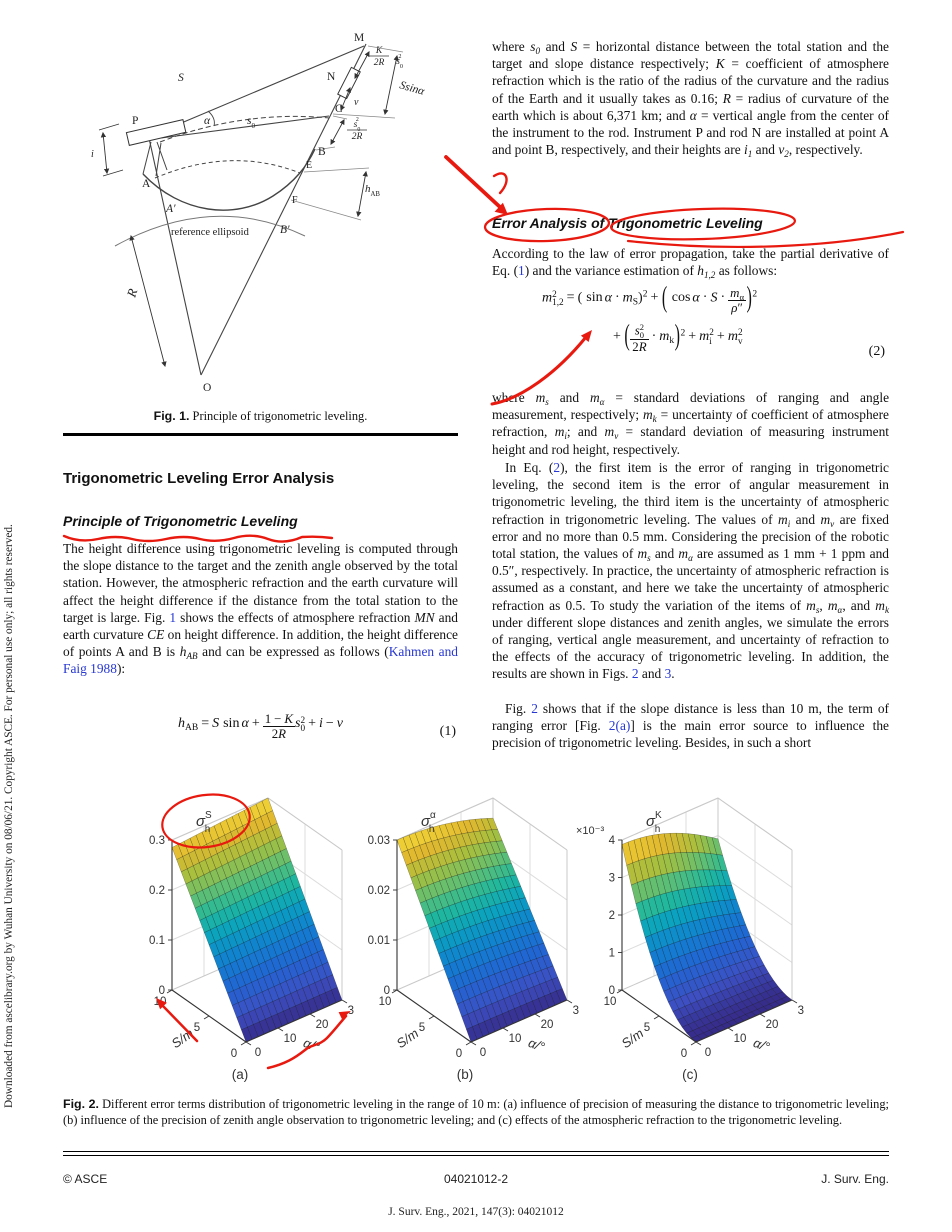  I want to click on footer-journal: J. Surv. Eng., so click(855, 1179).